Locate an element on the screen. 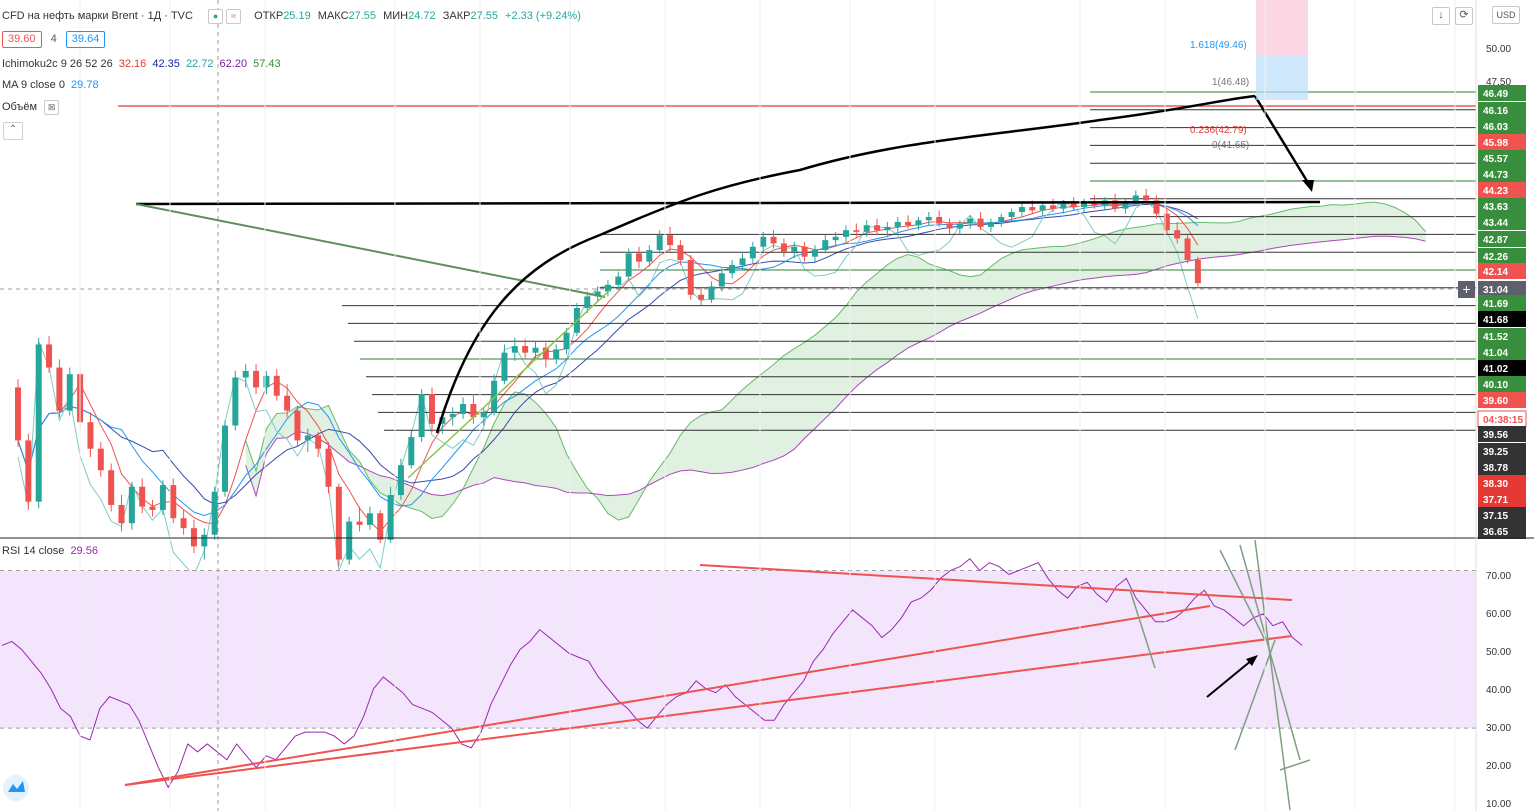  price-axis-label: 41.04 is located at coordinates (1502, 352).